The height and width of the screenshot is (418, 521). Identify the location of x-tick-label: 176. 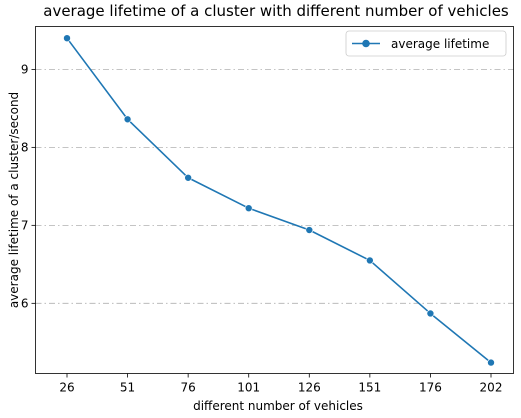
(430, 388).